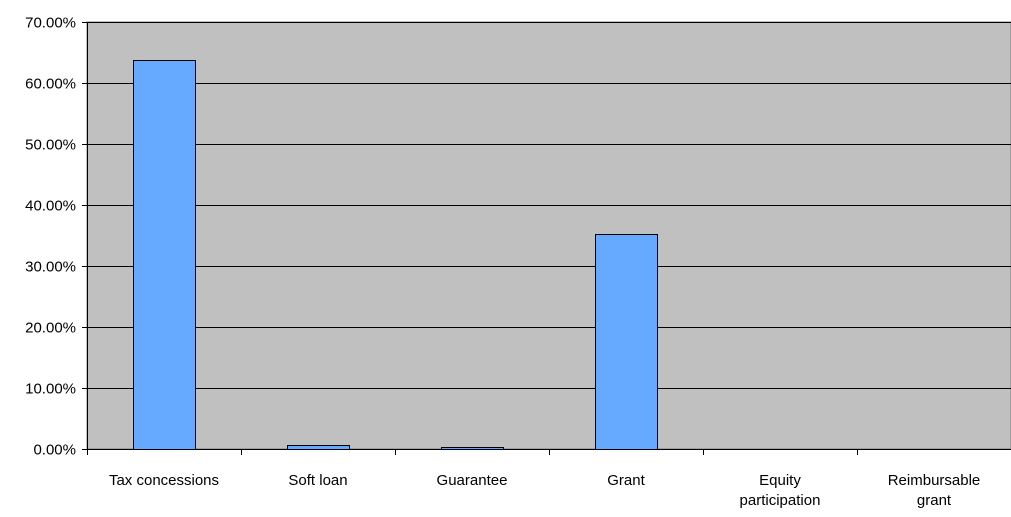  I want to click on x-tick-label: Equity, so click(780, 480).